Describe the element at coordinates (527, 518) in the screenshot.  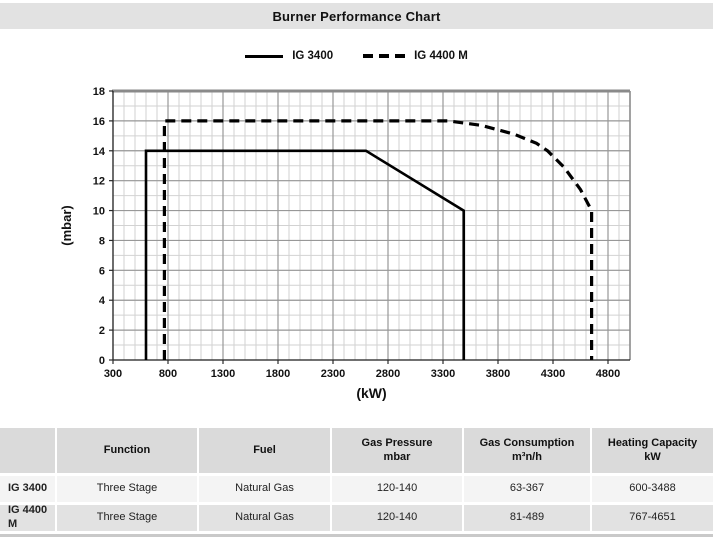
I see `cell-gas-consumption: 81-489` at that location.